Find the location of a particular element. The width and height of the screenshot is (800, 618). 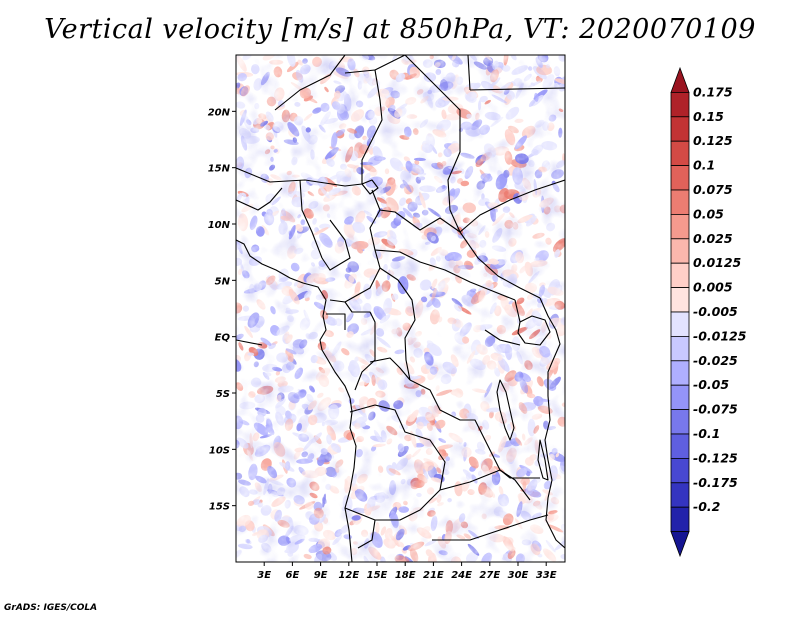

colorbar-label: 0.005 is located at coordinates (713, 287).